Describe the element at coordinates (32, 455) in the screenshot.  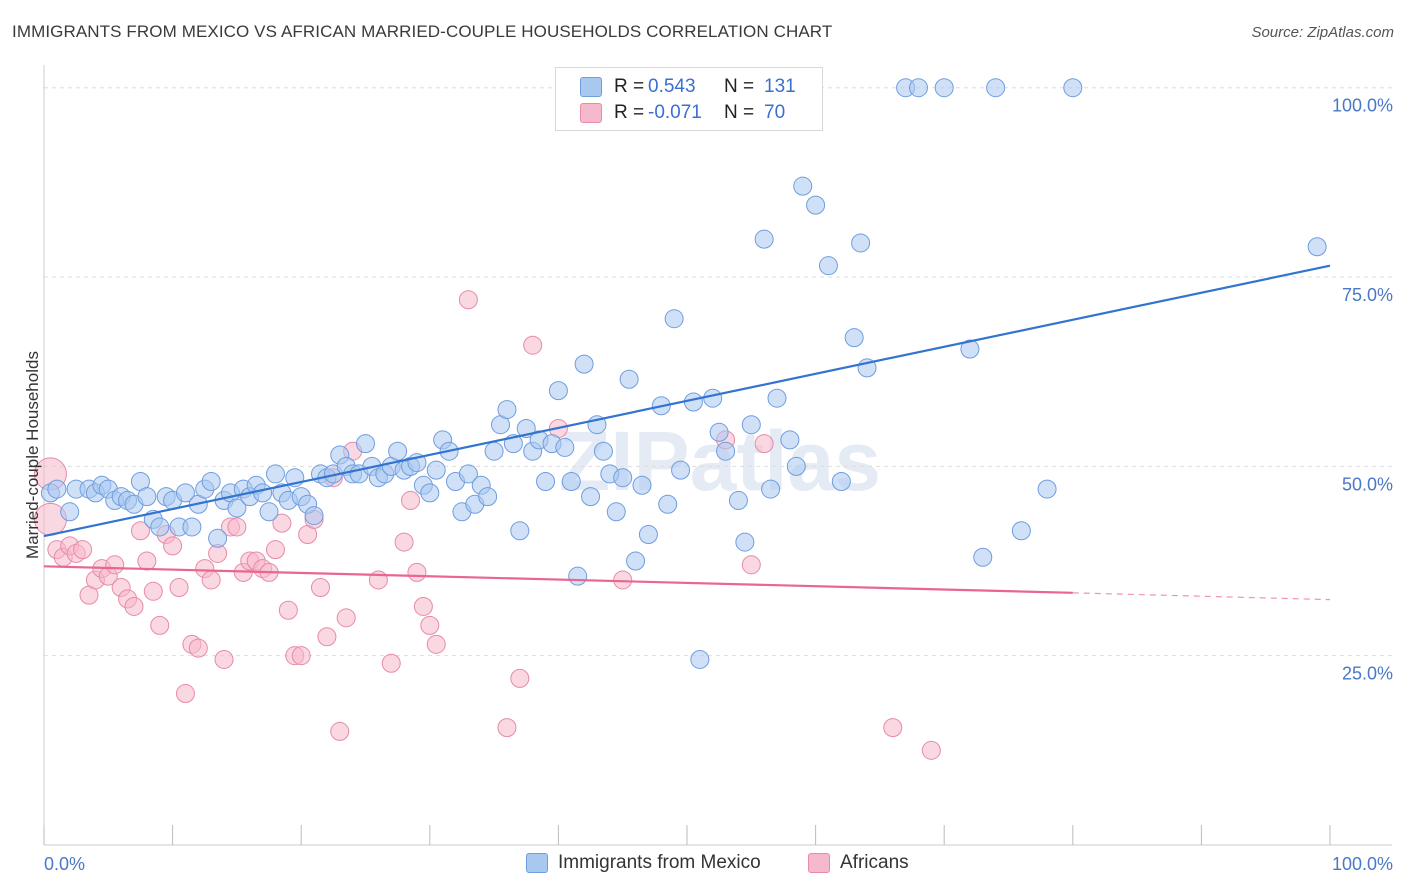
I see `y-axis-label: Married-couple Households` at that location.